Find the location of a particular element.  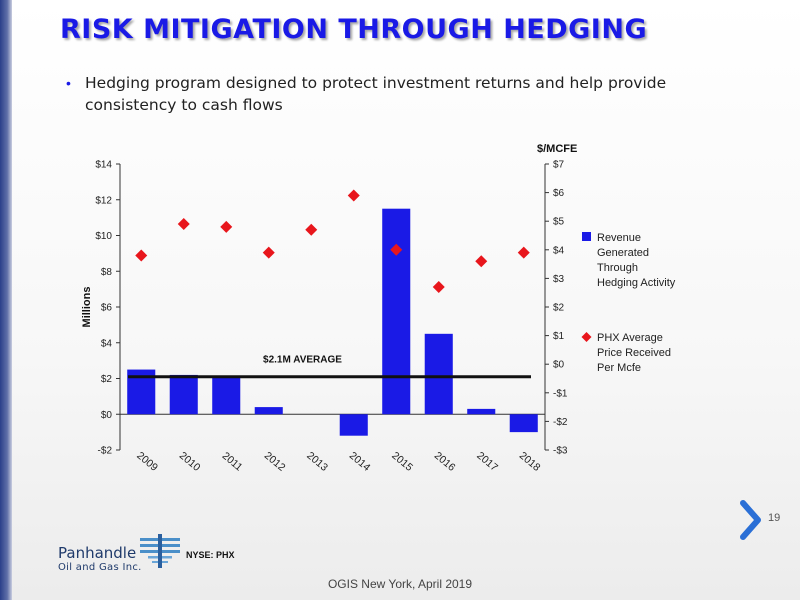

x-tick-label: 2016 is located at coordinates (445, 462).